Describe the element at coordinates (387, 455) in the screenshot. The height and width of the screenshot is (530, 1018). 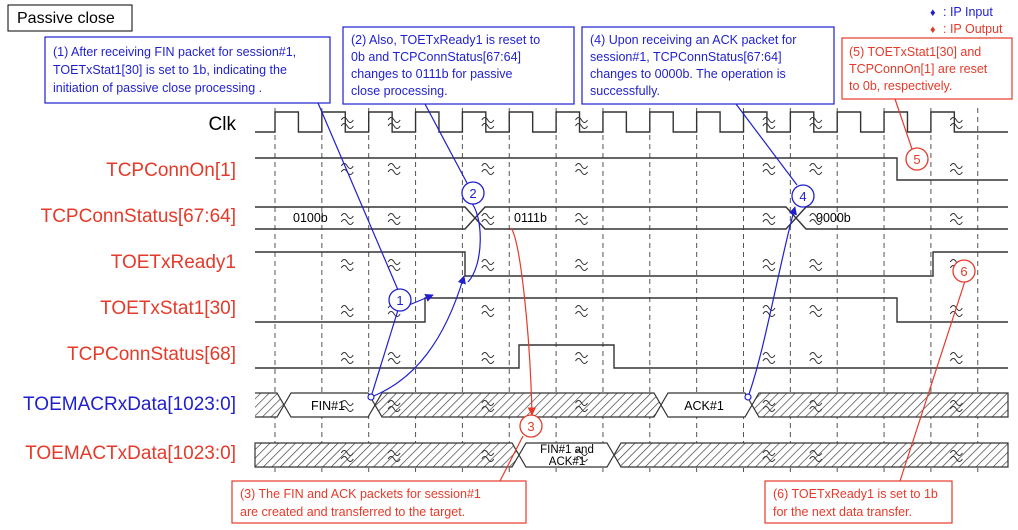
I see `tx-idle-left` at that location.